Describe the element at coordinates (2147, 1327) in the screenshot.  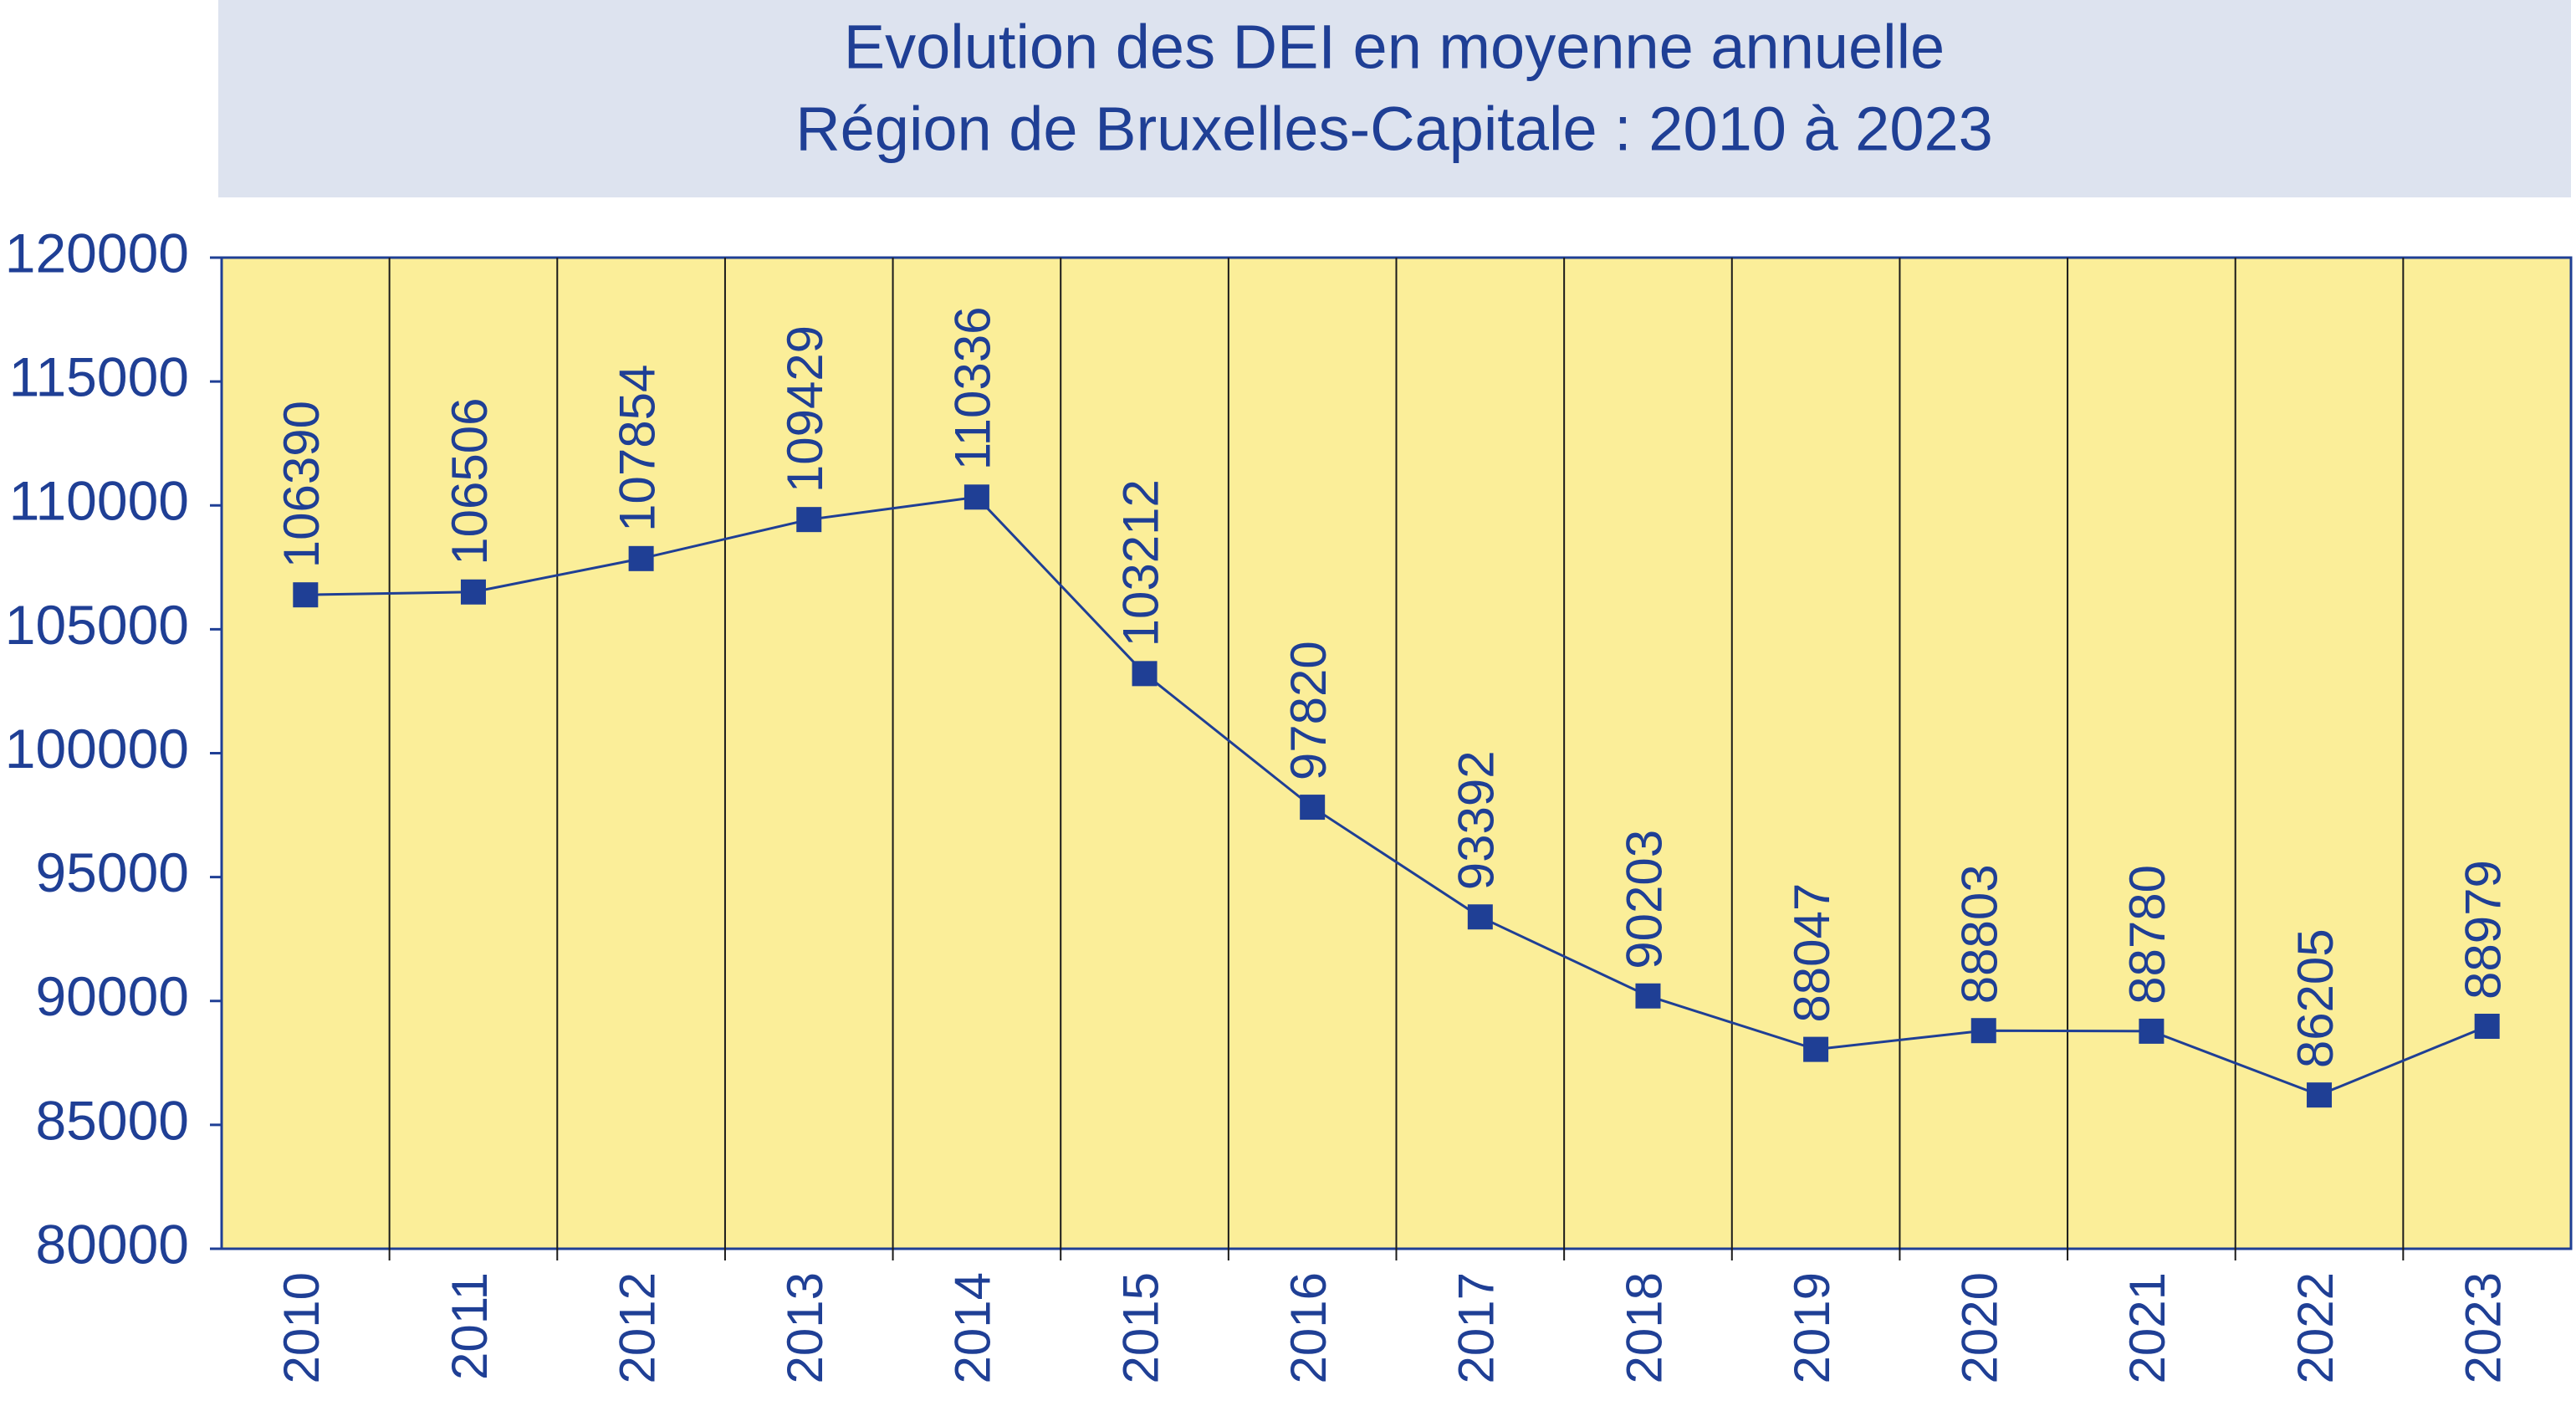
I see `x-tick-label: 2021` at that location.